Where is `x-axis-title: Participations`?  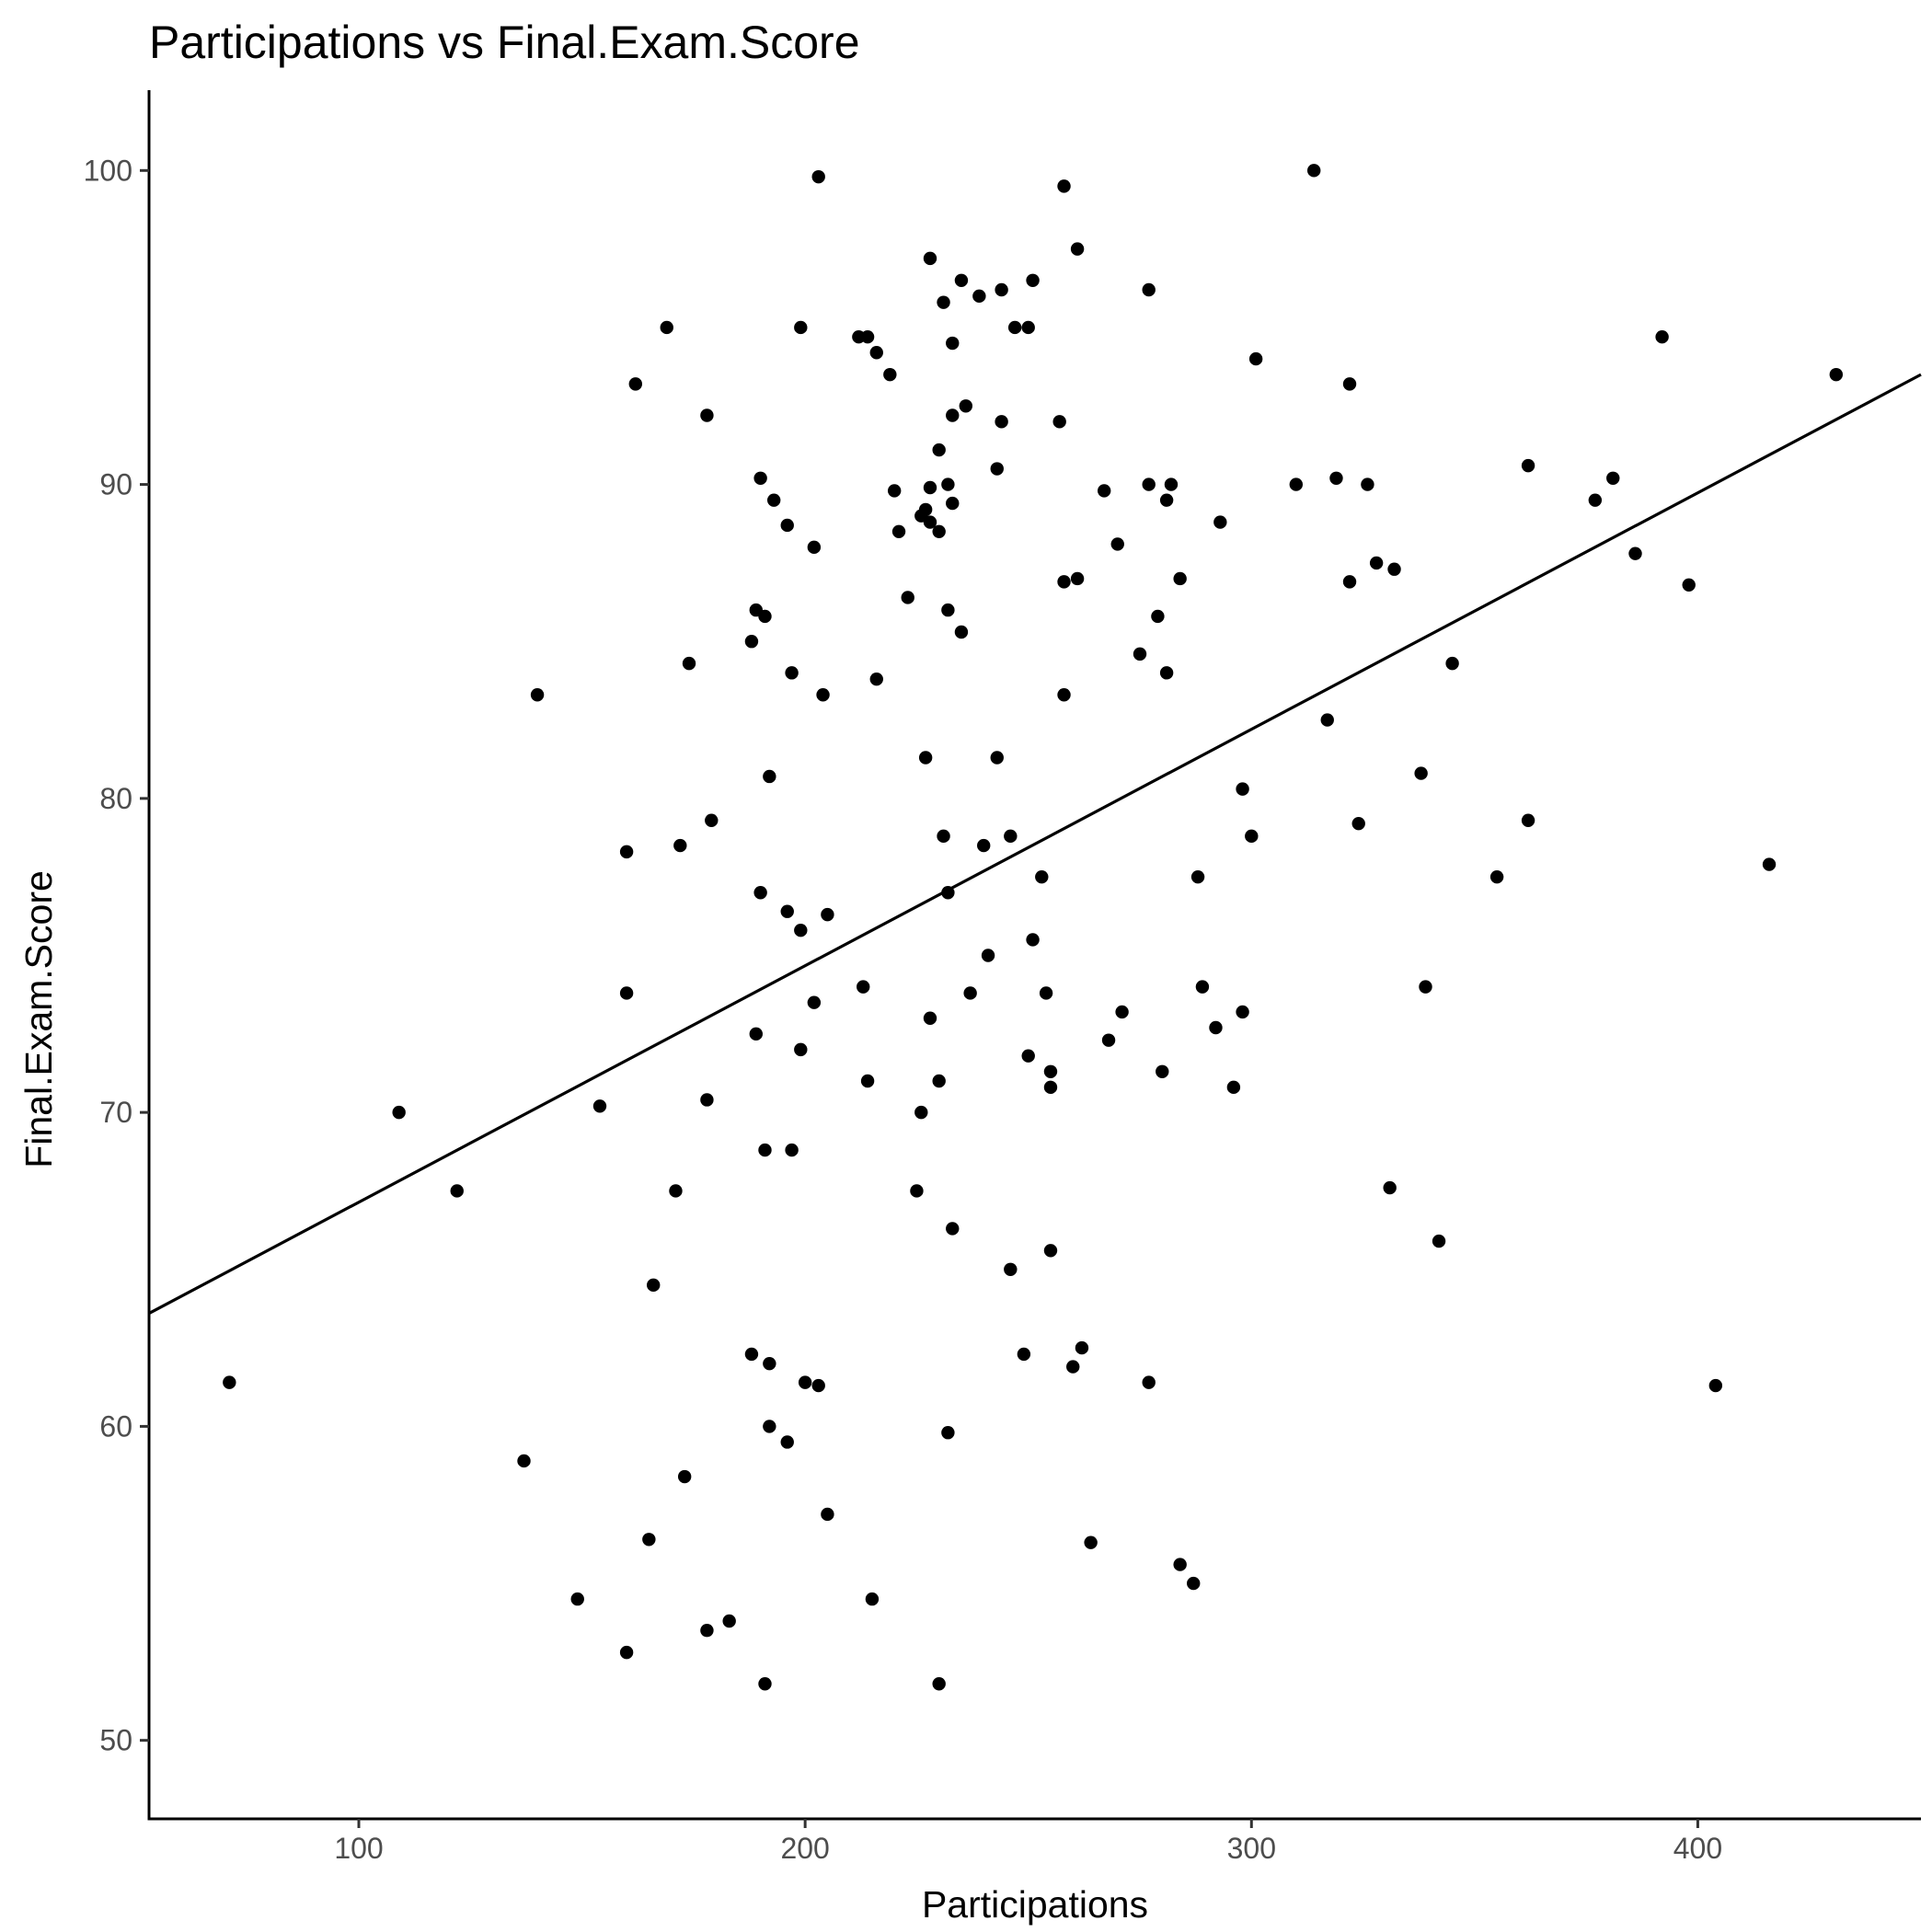
x-axis-title: Participations is located at coordinates (1035, 1905).